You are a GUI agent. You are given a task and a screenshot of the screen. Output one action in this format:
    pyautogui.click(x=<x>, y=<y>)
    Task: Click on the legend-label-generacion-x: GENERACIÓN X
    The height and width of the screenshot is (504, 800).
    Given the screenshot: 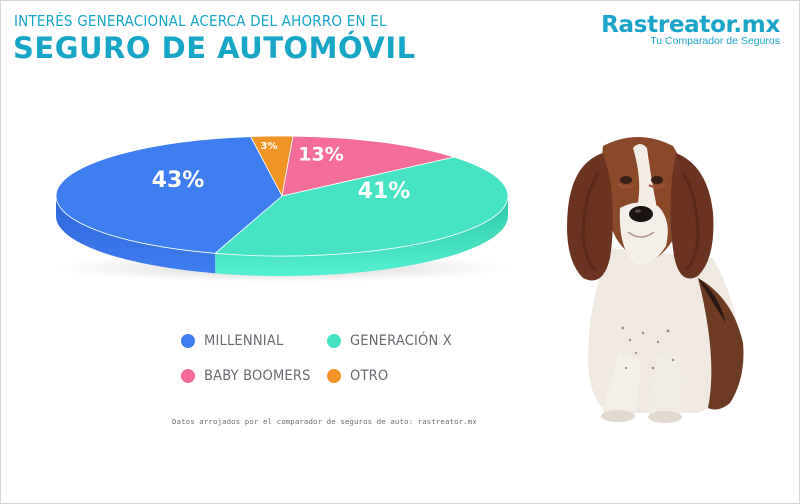 What is the action you would take?
    pyautogui.click(x=401, y=341)
    